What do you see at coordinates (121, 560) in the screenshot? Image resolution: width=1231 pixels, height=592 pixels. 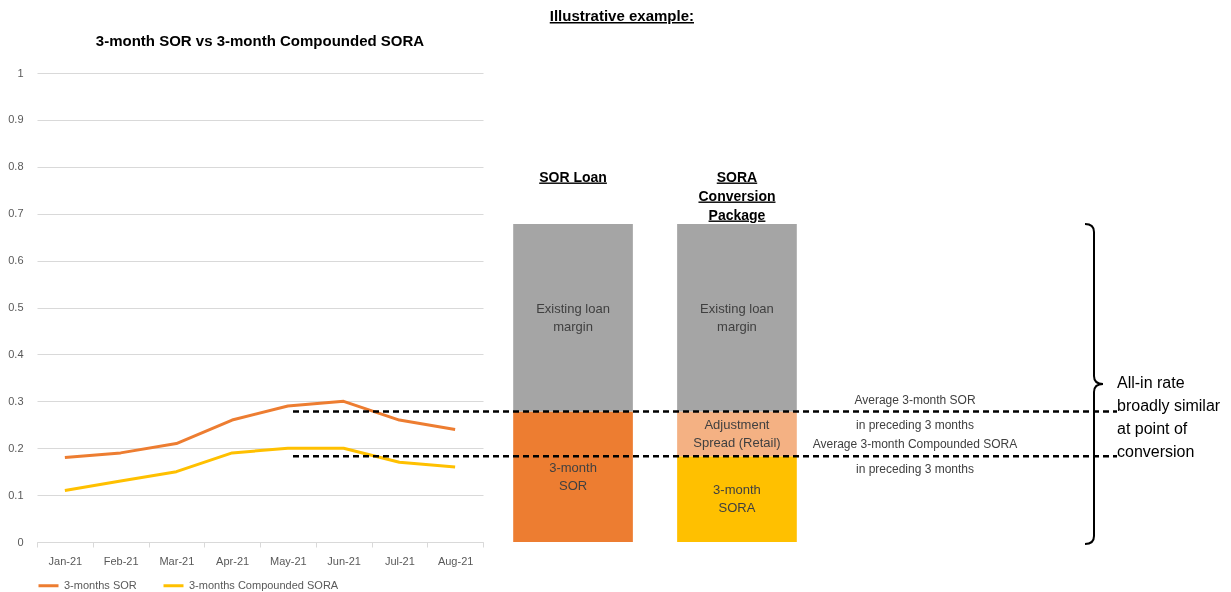 I see `x-tick-label: Feb-21` at bounding box center [121, 560].